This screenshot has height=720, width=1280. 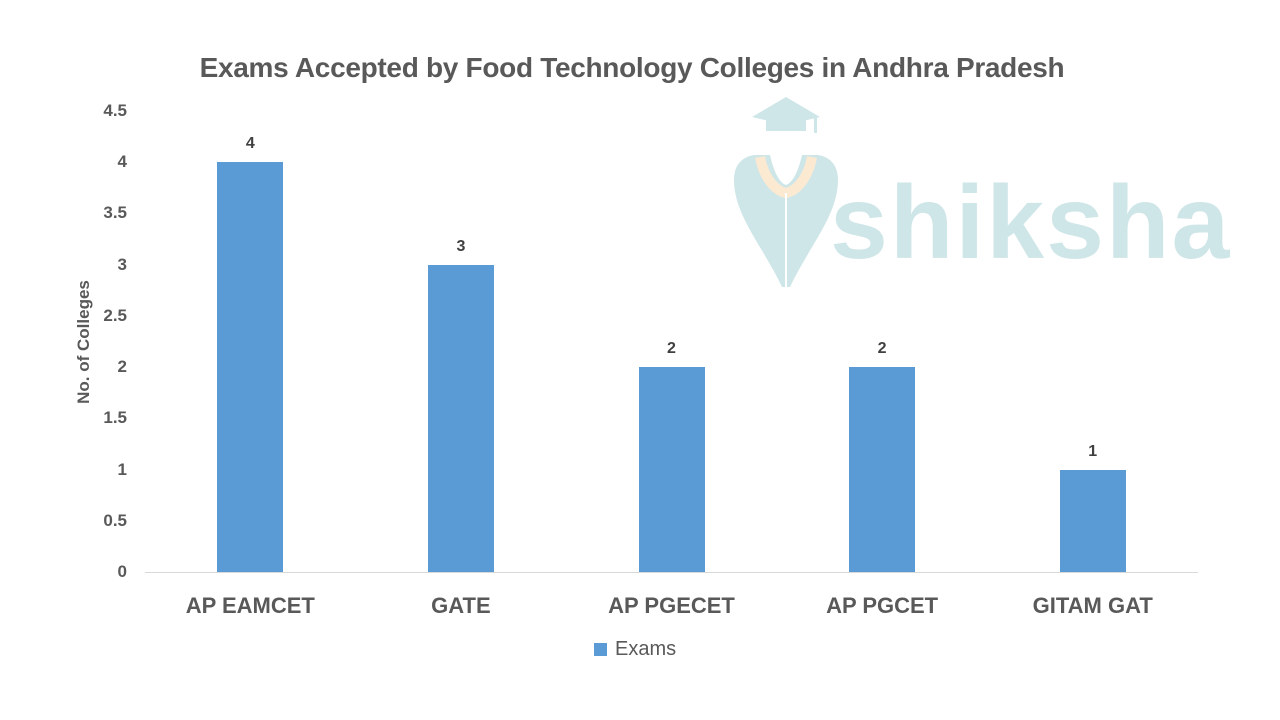 I want to click on x-tick-label: AP PGECET, so click(x=671, y=605).